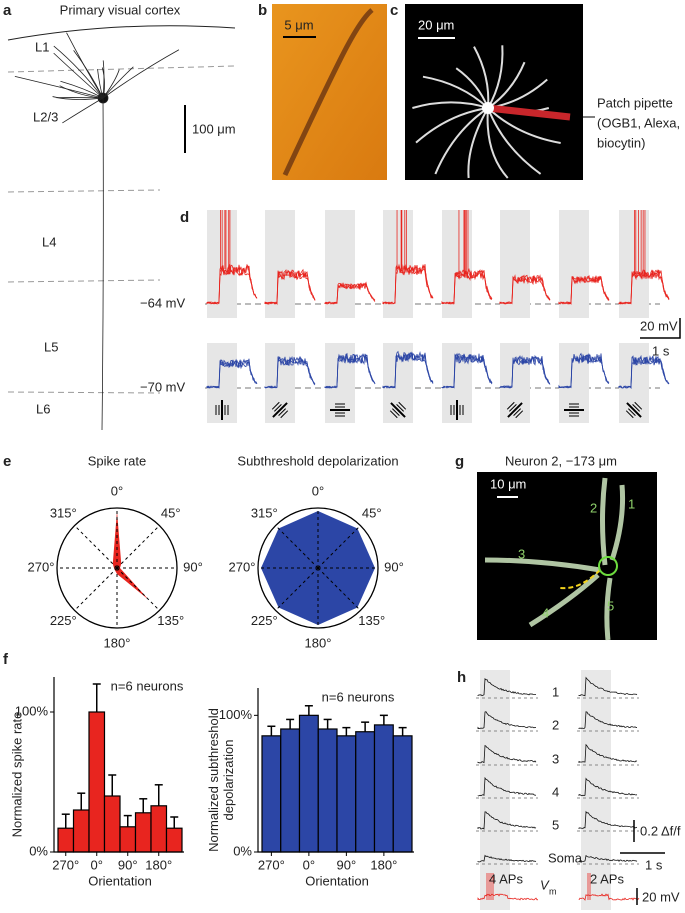  Describe the element at coordinates (38, 850) in the screenshot. I see `y-tick-label: 0%` at that location.